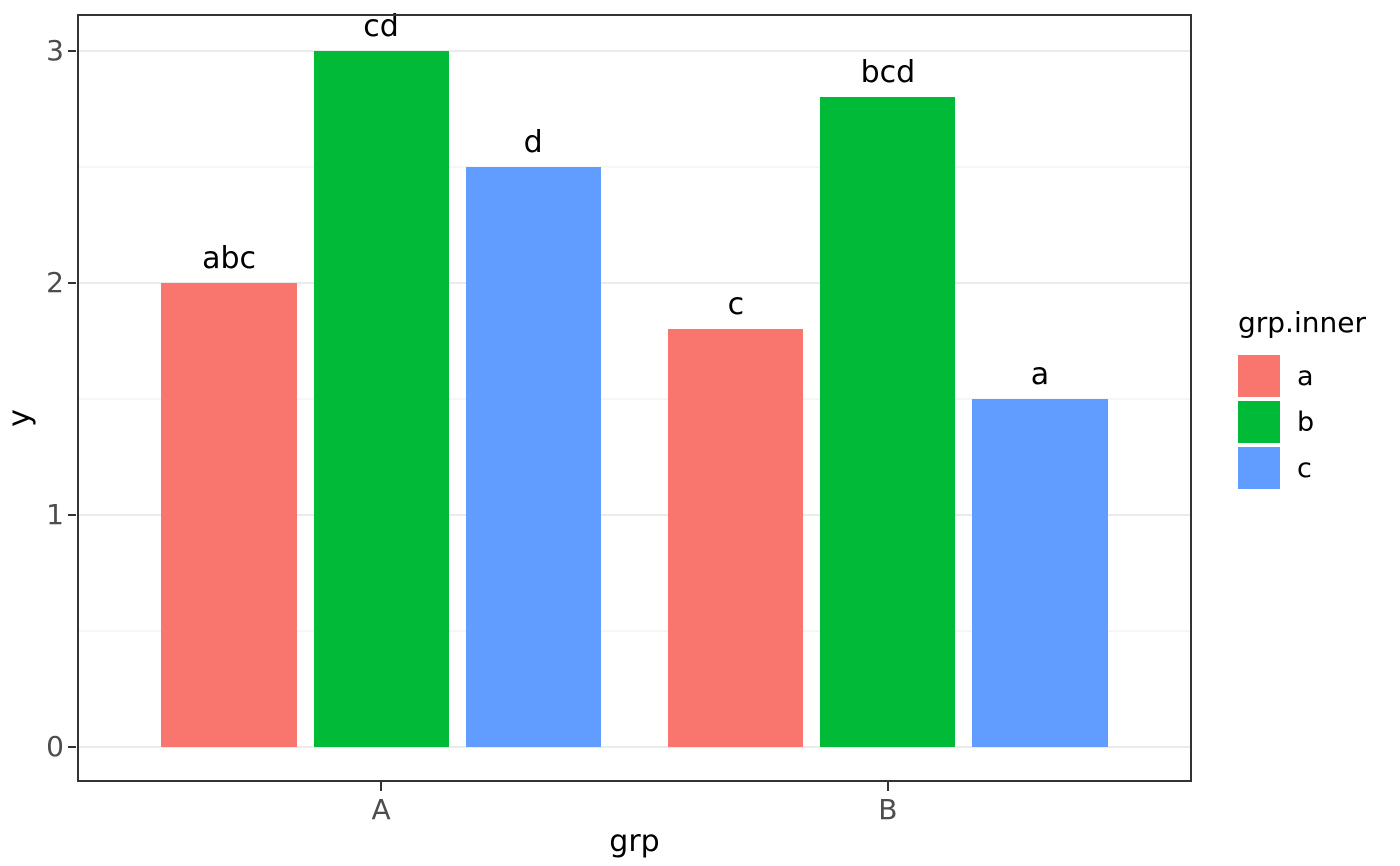 The width and height of the screenshot is (1400, 866). I want to click on bar-value-label: c, so click(736, 305).